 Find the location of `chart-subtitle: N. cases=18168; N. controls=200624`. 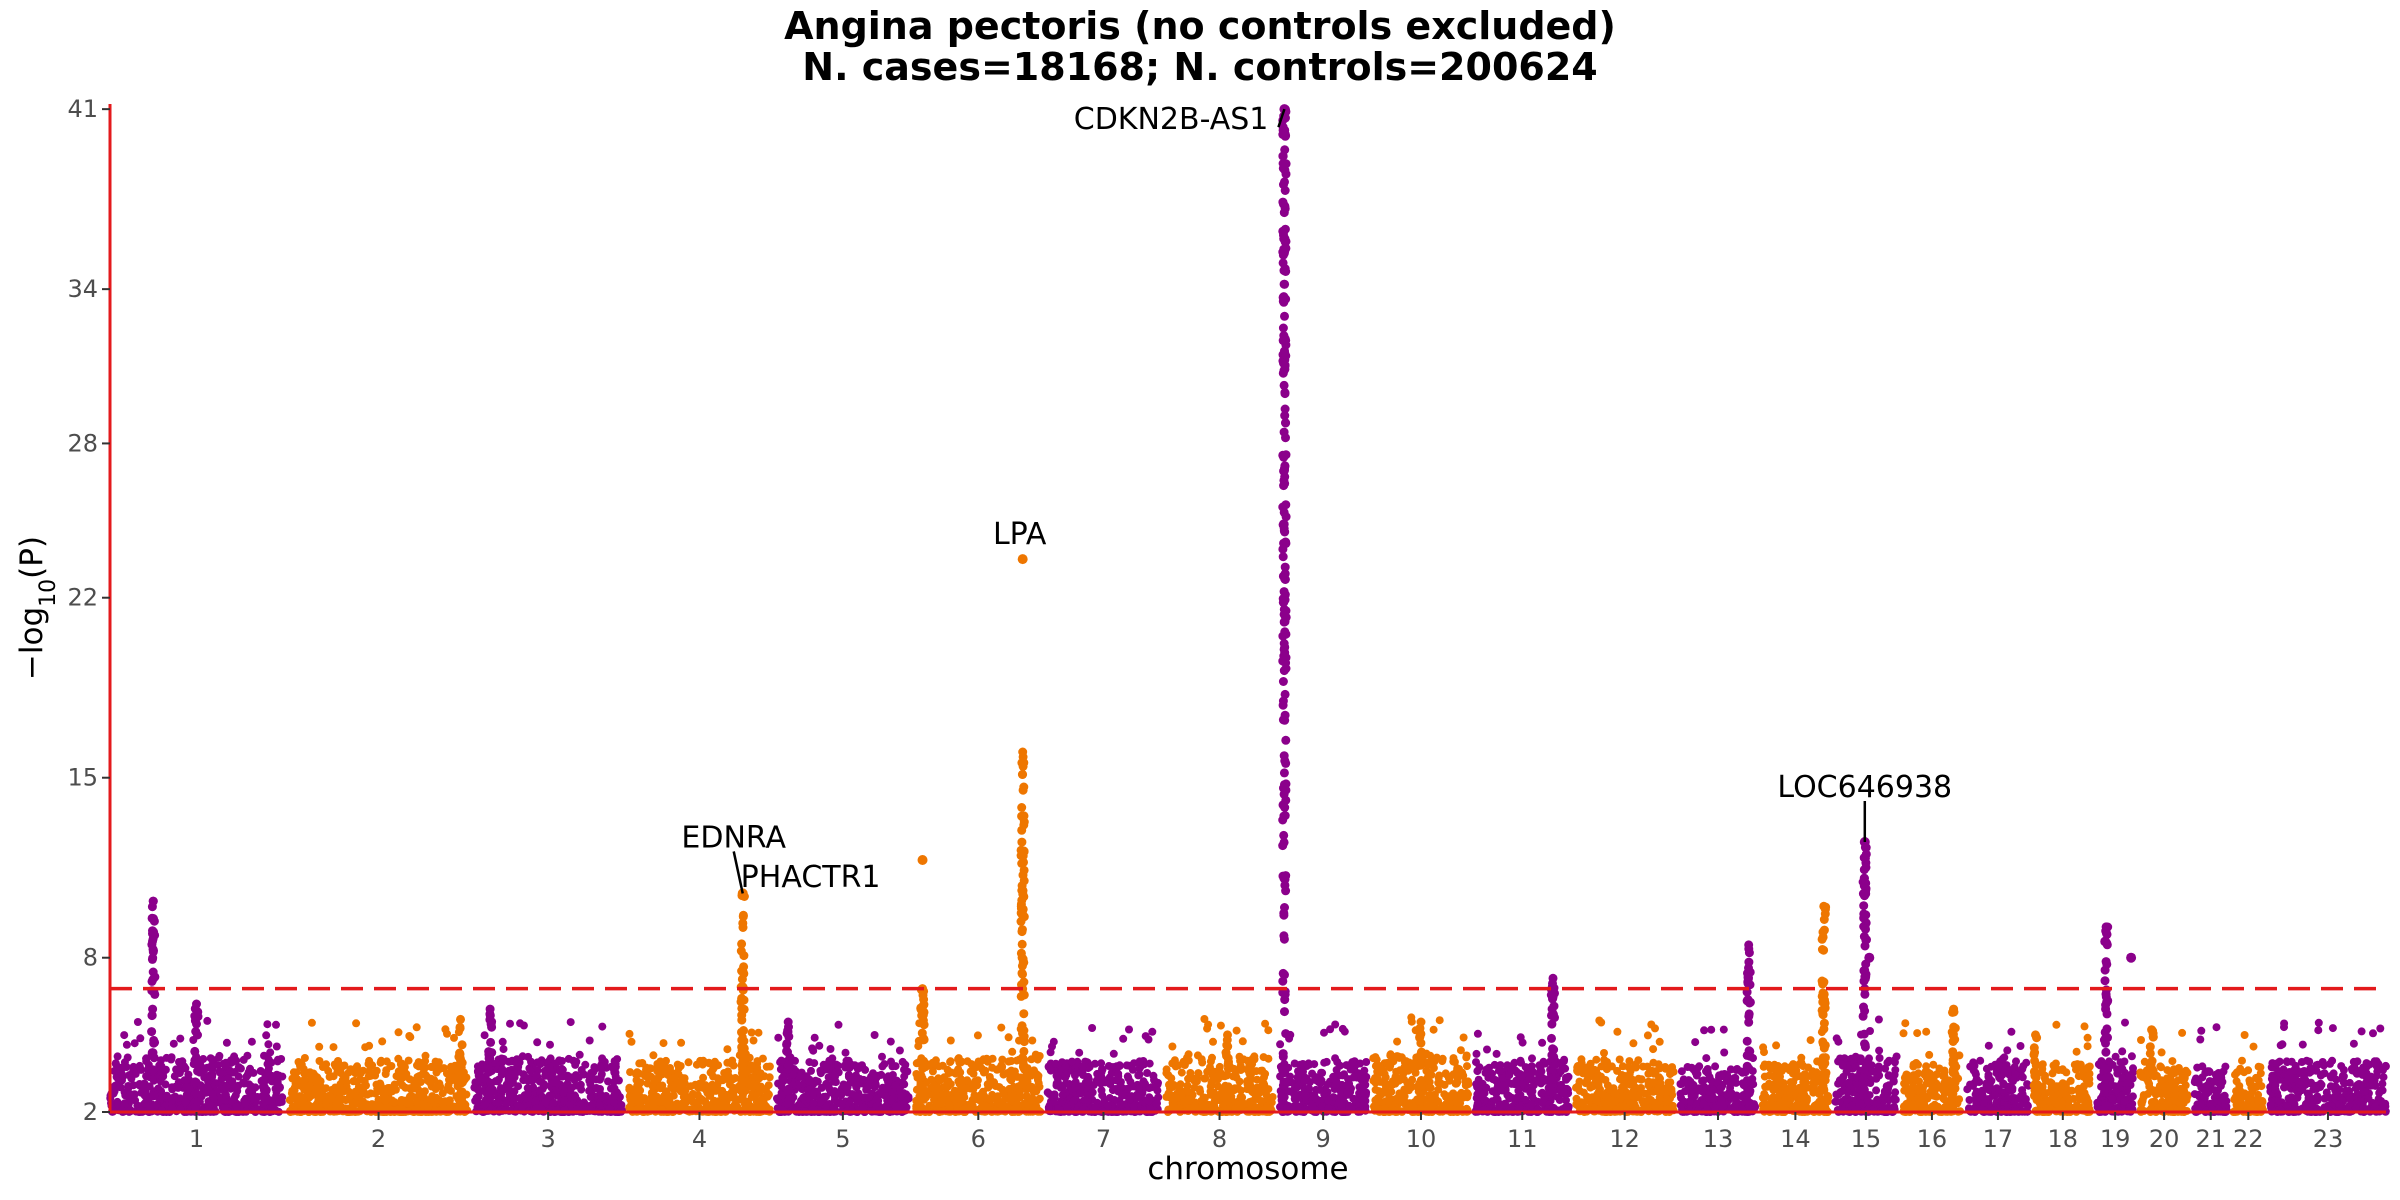

chart-subtitle: N. cases=18168; N. controls=200624 is located at coordinates (1200, 67).